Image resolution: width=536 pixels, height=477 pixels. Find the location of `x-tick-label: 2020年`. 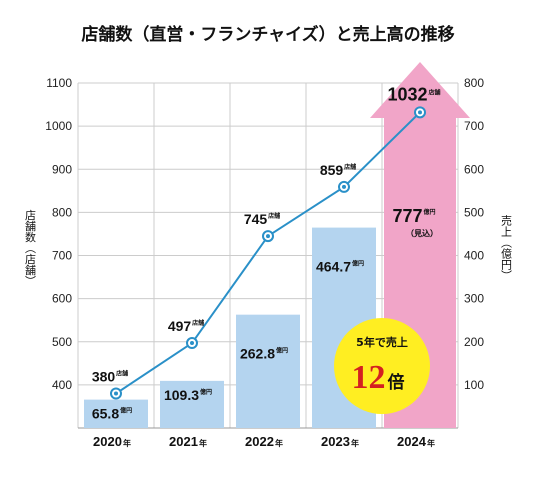

x-tick-label: 2020年 is located at coordinates (112, 441).